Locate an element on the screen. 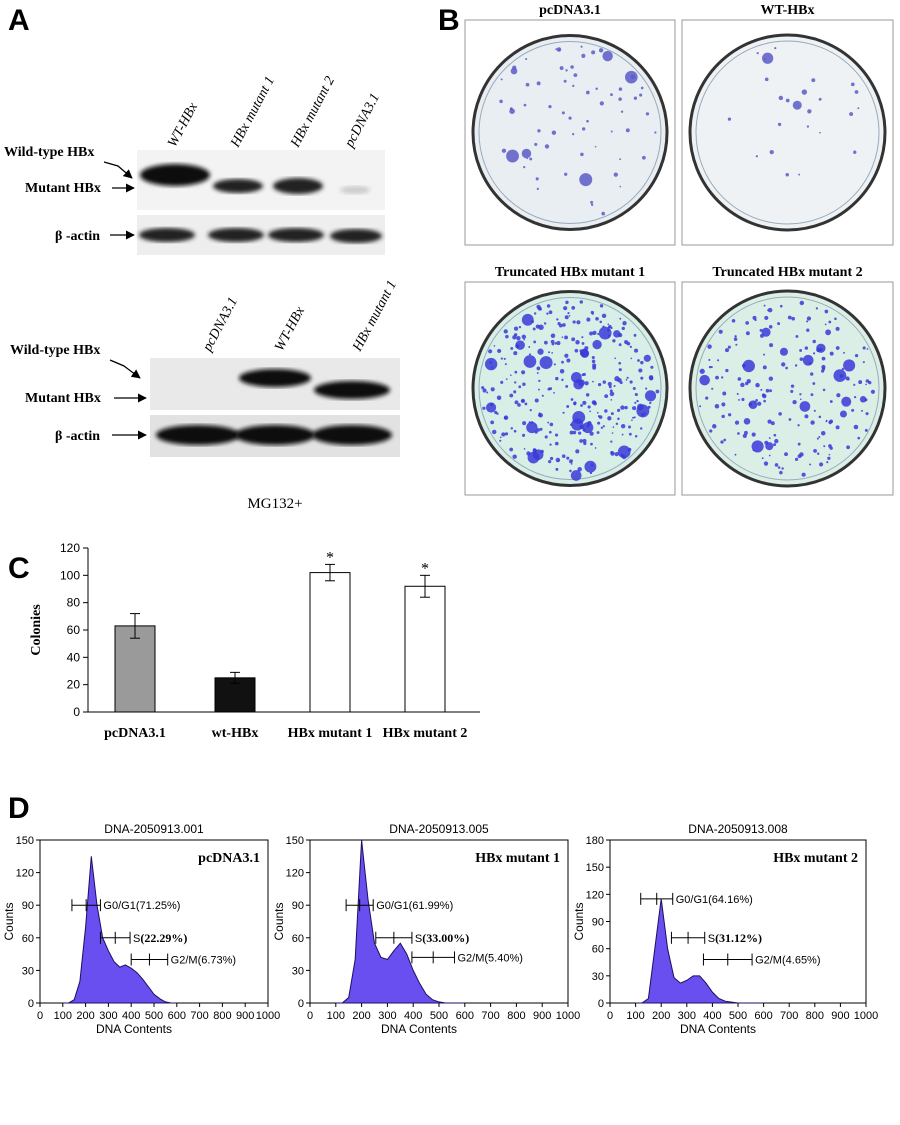 This screenshot has width=900, height=1125. dish-title: Truncated HBx mutant 2 is located at coordinates (787, 272).